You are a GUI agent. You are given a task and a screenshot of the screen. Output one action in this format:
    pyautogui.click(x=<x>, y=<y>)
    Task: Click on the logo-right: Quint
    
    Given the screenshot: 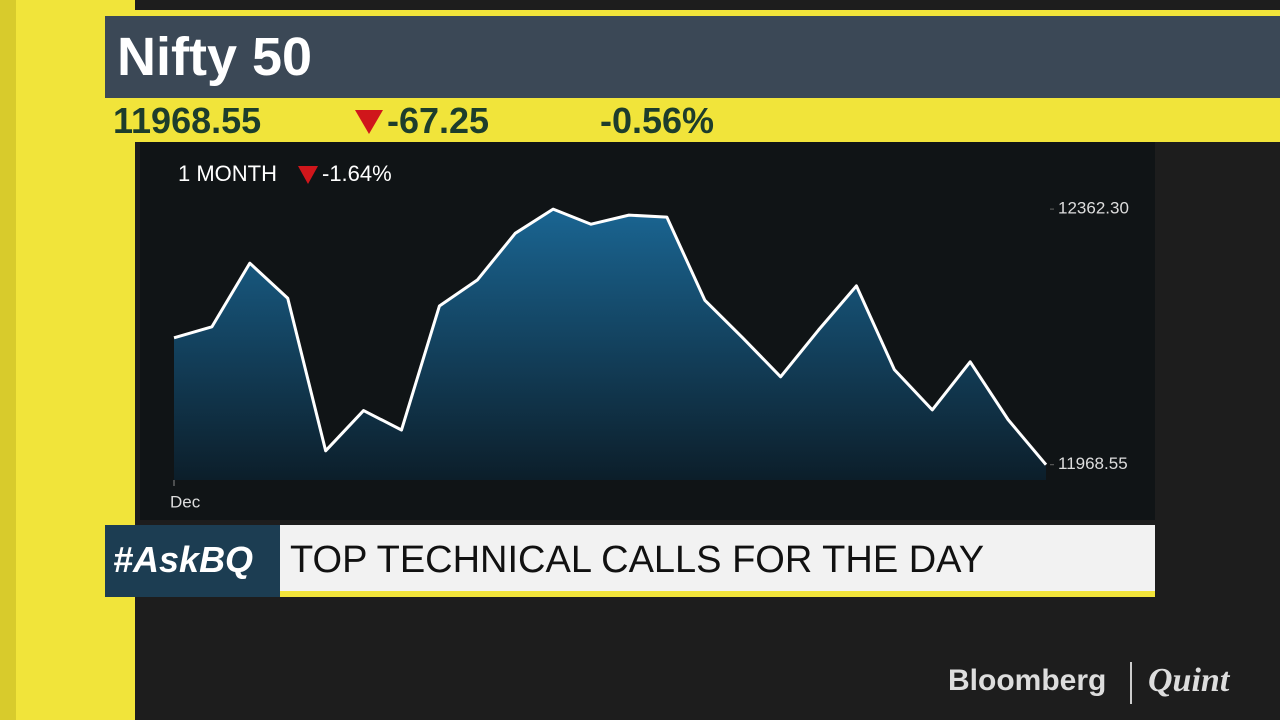 What is the action you would take?
    pyautogui.click(x=1189, y=680)
    